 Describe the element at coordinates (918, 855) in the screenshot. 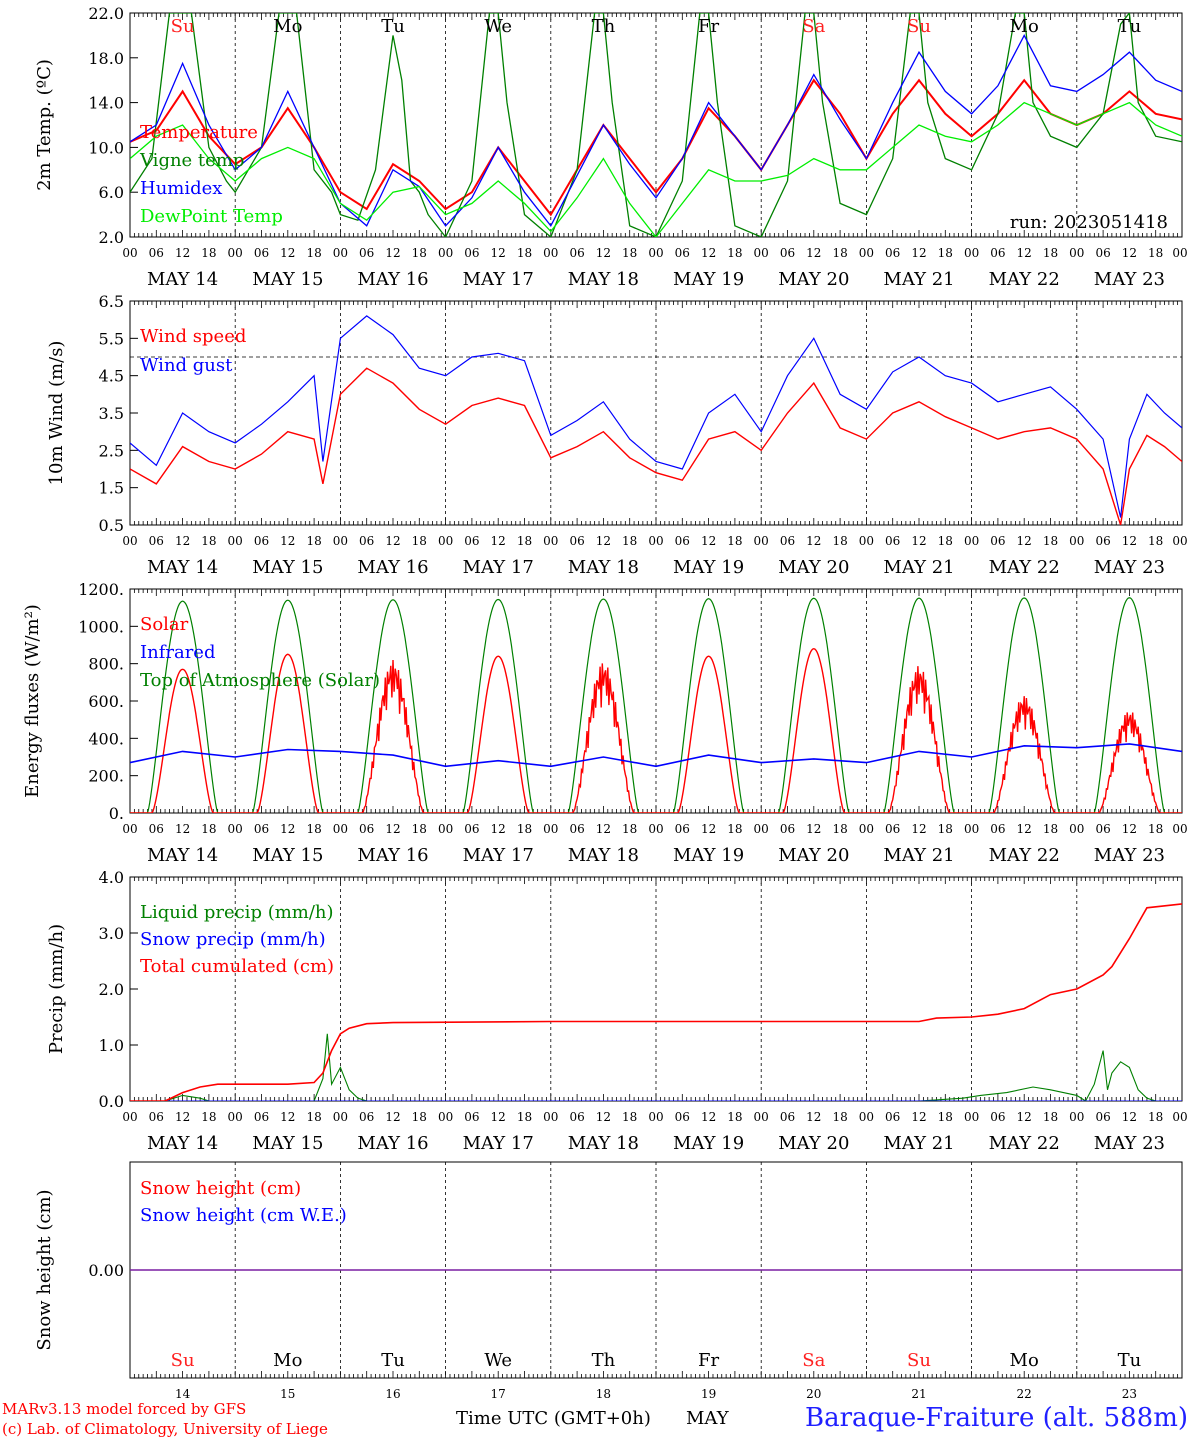

I see `date-label: MAY 21` at that location.